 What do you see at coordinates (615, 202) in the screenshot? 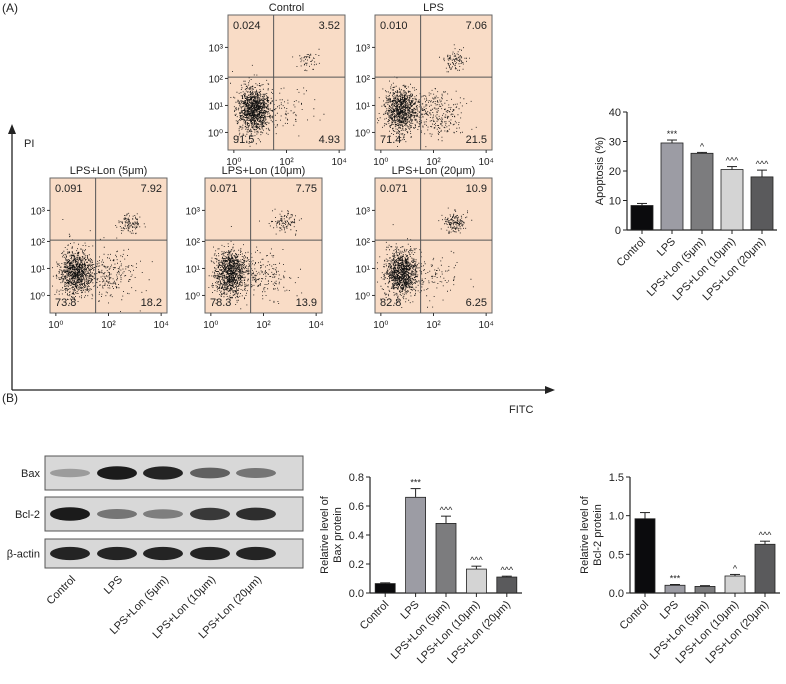
I see `y-tick-label: 10` at bounding box center [615, 202].